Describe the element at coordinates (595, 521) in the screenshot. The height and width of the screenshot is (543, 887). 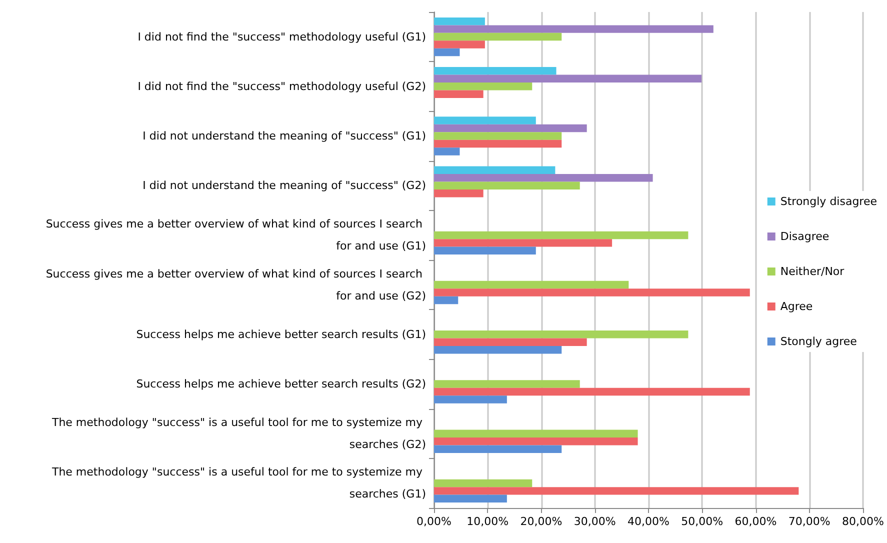
I see `x-tick-label: 30,00%` at that location.